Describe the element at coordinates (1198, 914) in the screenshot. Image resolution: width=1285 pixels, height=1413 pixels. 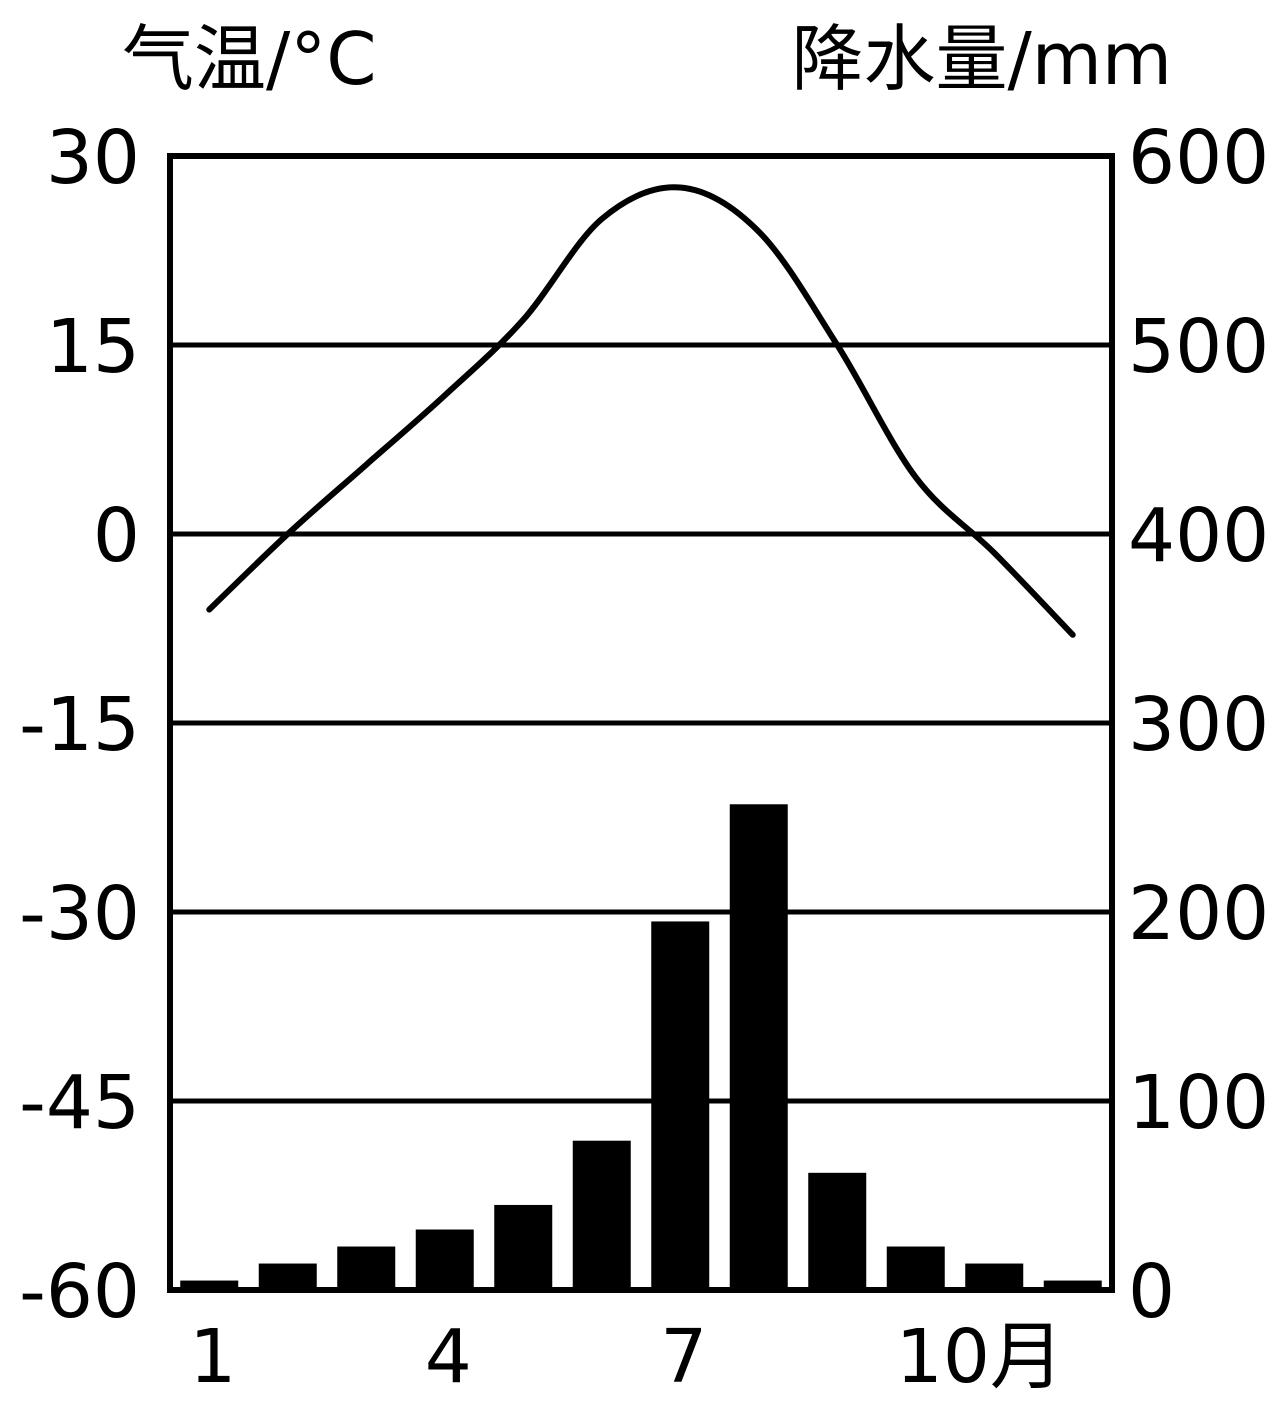
I see `right-tick-label: 200` at that location.